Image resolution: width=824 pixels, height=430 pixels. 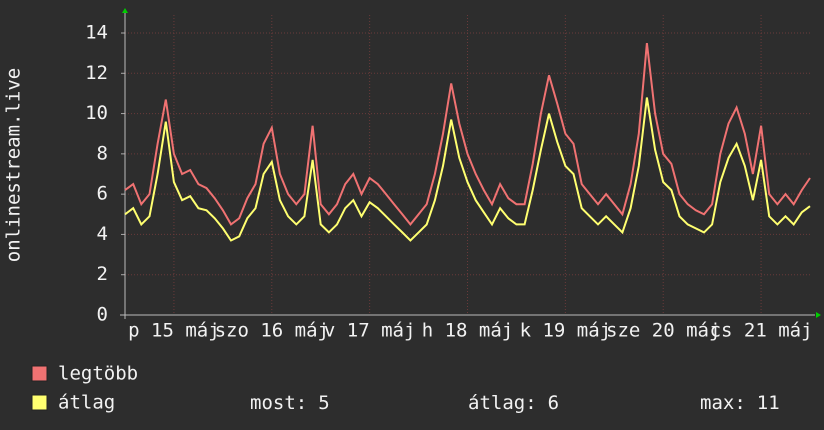 What do you see at coordinates (768, 403) in the screenshot?
I see `stat-value: 11` at bounding box center [768, 403].